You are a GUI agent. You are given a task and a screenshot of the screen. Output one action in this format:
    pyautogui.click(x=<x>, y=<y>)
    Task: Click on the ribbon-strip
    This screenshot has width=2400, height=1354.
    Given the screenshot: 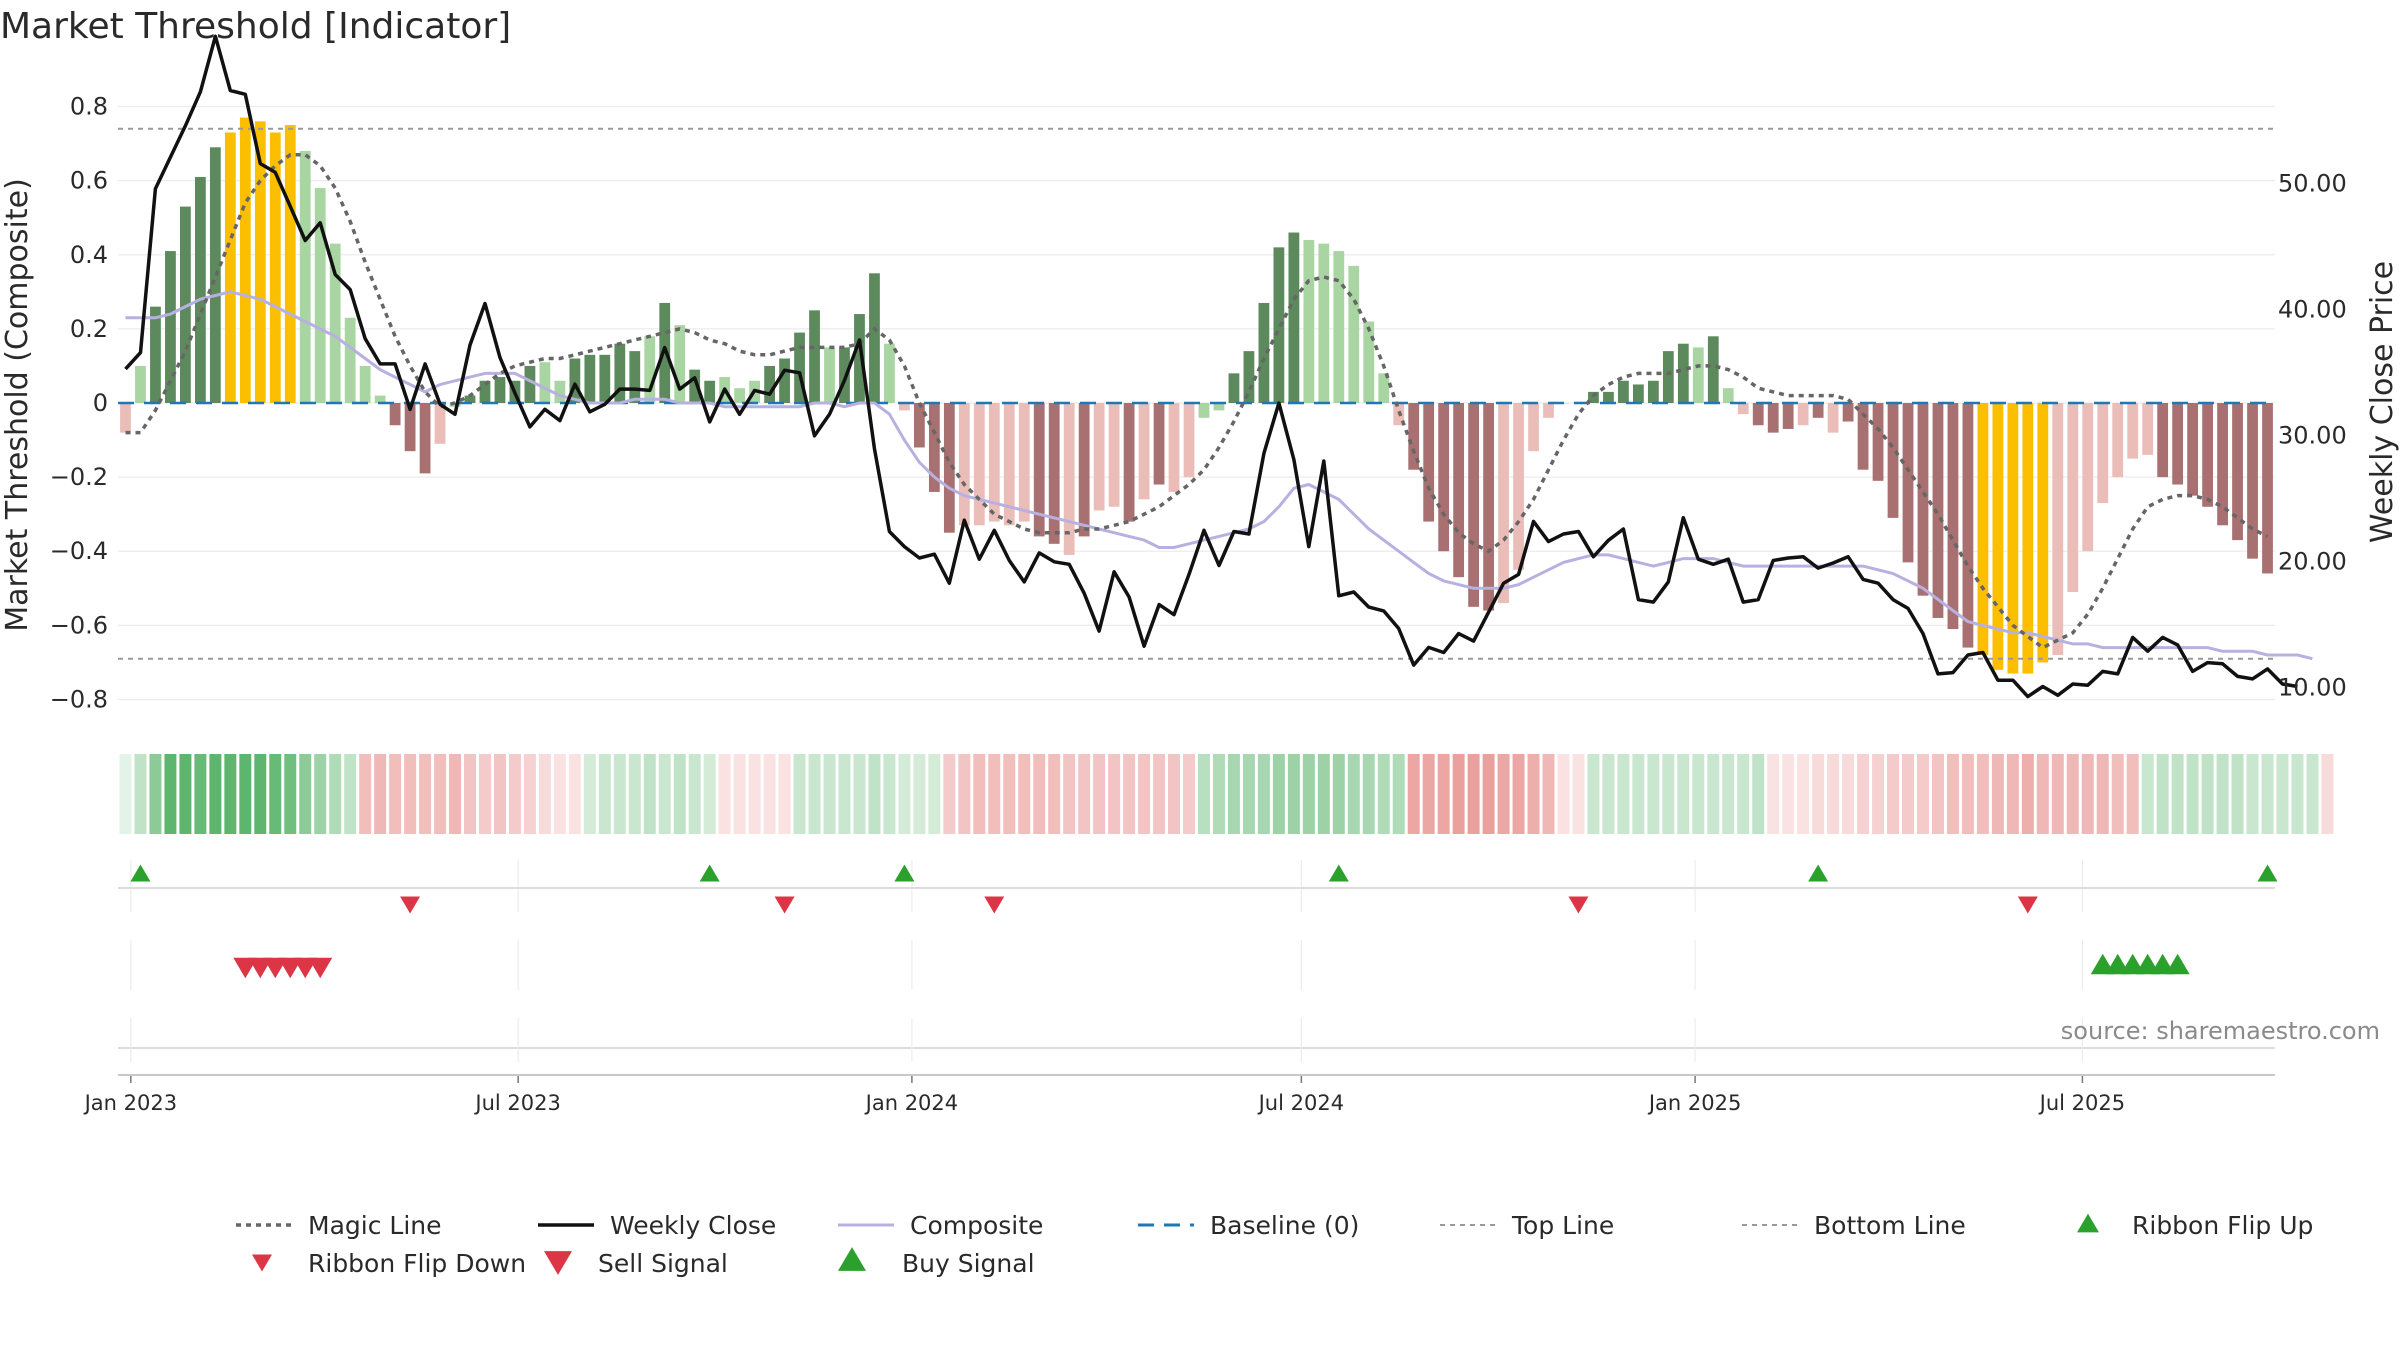 What is the action you would take?
    pyautogui.click(x=1226, y=794)
    